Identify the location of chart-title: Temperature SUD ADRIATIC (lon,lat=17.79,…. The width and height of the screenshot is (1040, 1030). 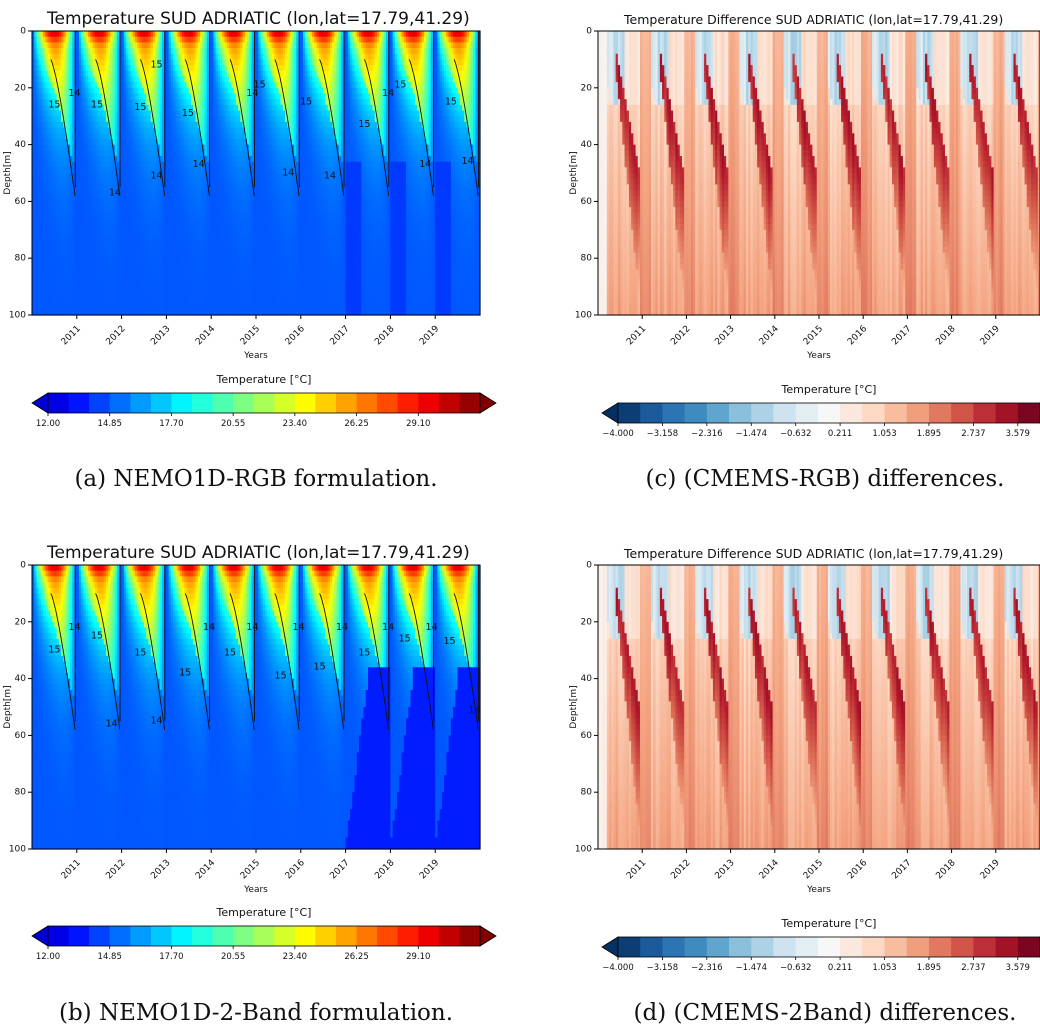
(258, 19).